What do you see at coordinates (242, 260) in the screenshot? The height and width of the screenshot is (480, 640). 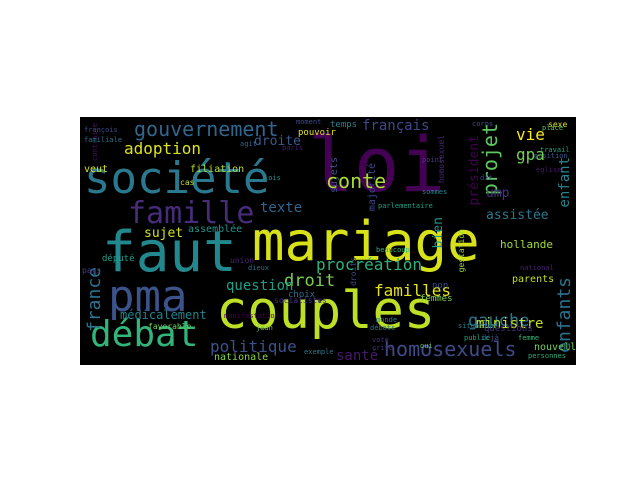 I see `word-union: union` at bounding box center [242, 260].